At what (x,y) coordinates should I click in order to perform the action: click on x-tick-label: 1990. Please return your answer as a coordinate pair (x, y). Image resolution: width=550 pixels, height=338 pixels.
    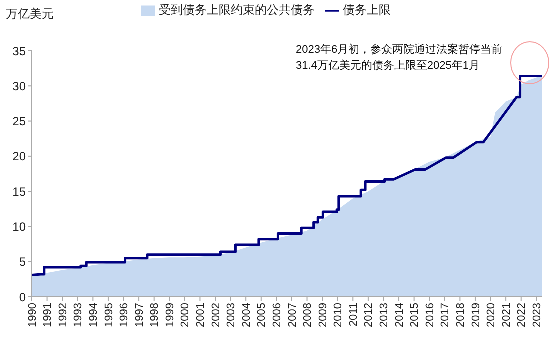
    Looking at the image, I should click on (32, 315).